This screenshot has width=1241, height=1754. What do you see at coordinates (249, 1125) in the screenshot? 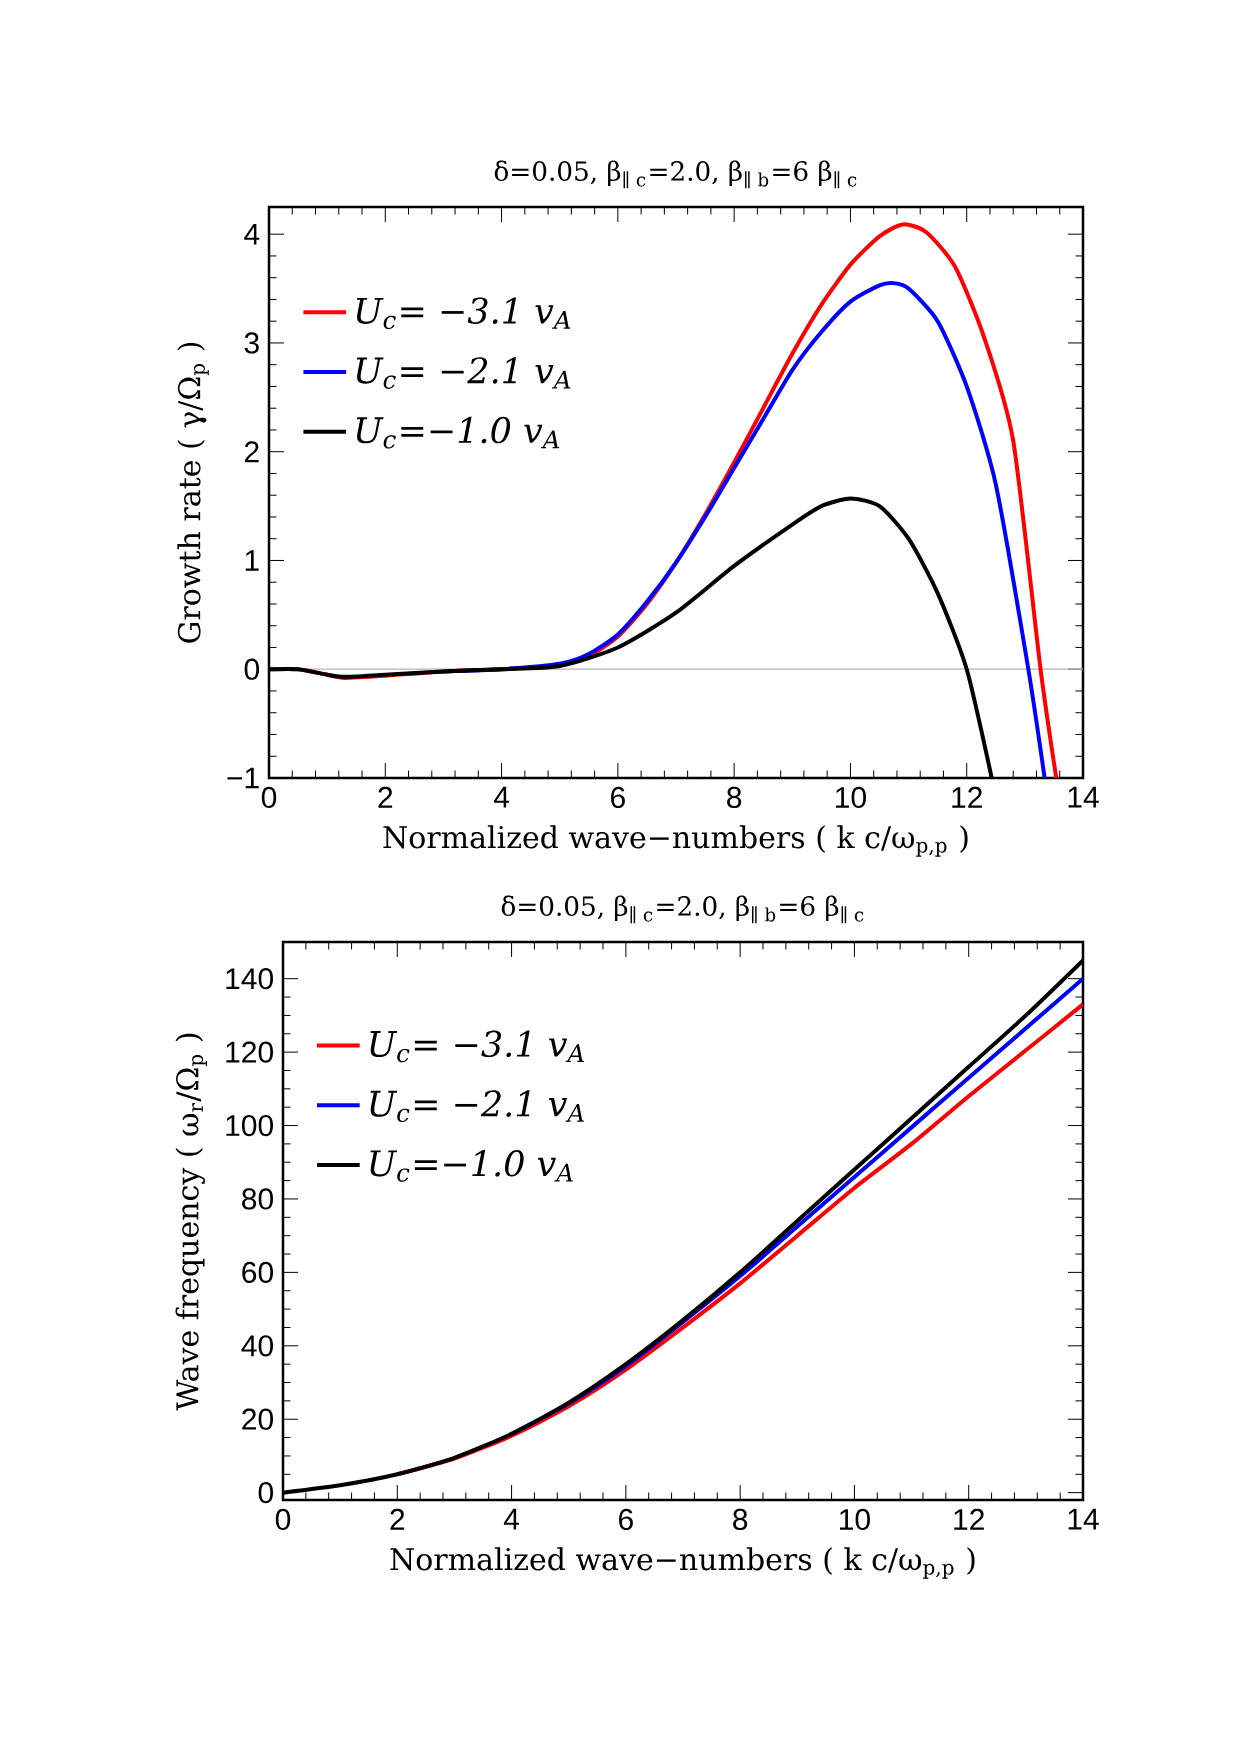
I see `y-tick-label: 100` at bounding box center [249, 1125].